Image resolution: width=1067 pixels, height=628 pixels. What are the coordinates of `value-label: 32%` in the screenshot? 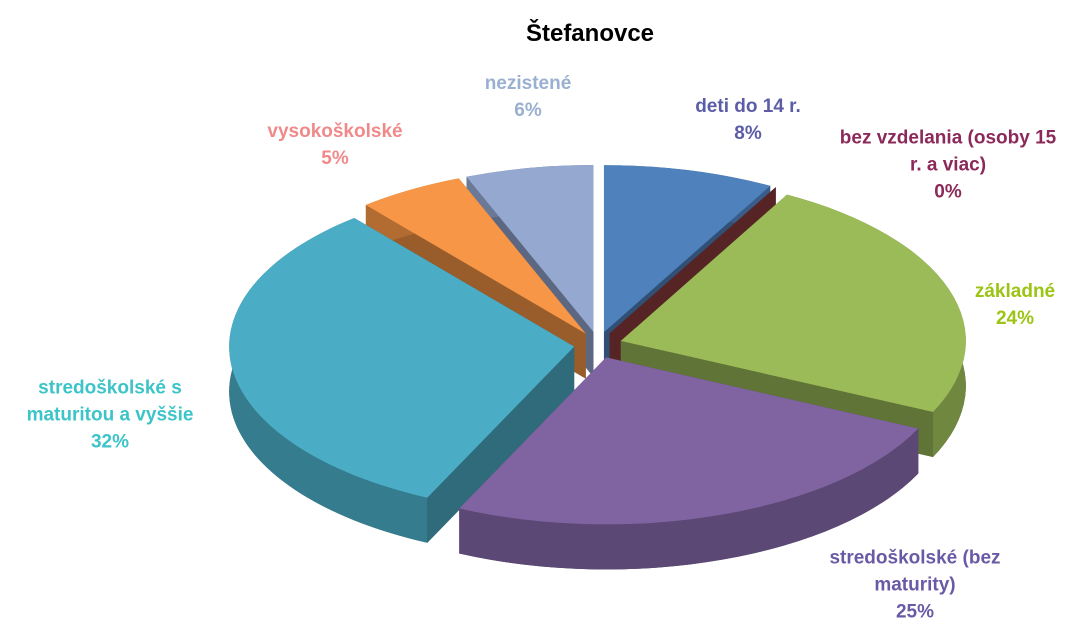 It's located at (110, 442).